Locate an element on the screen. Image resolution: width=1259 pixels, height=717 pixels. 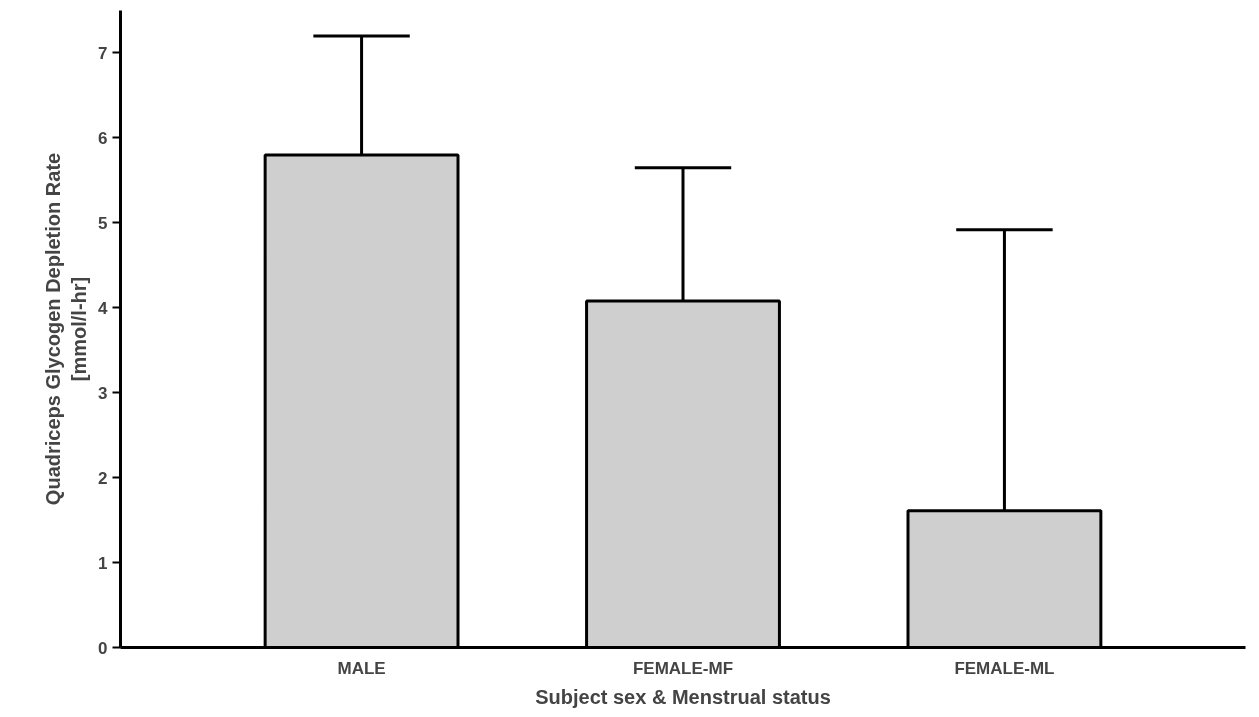
y-tick-label: 7 is located at coordinates (103, 53).